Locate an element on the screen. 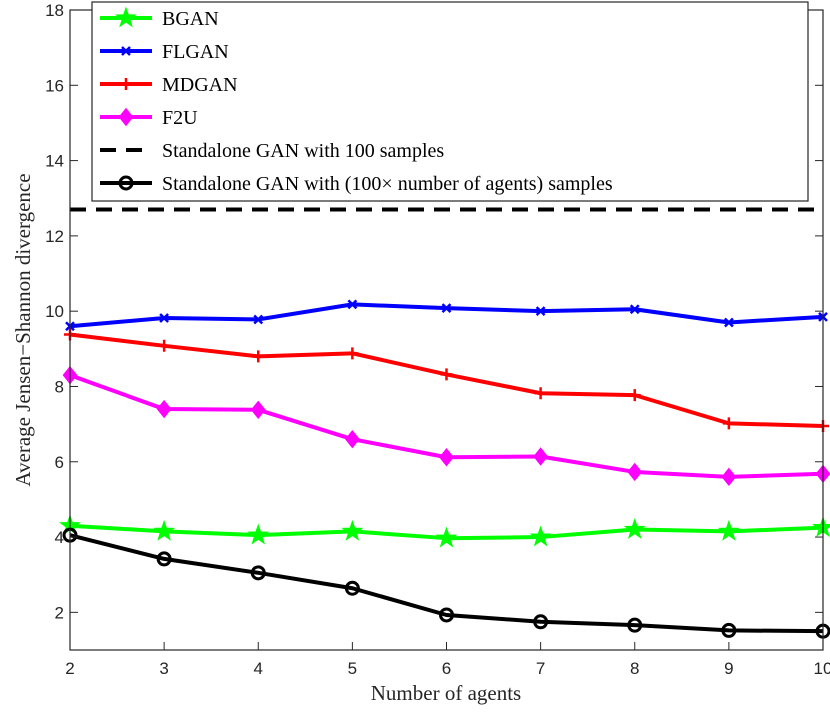 The width and height of the screenshot is (830, 727). legend-entry-2: MDGAN is located at coordinates (169, 85).